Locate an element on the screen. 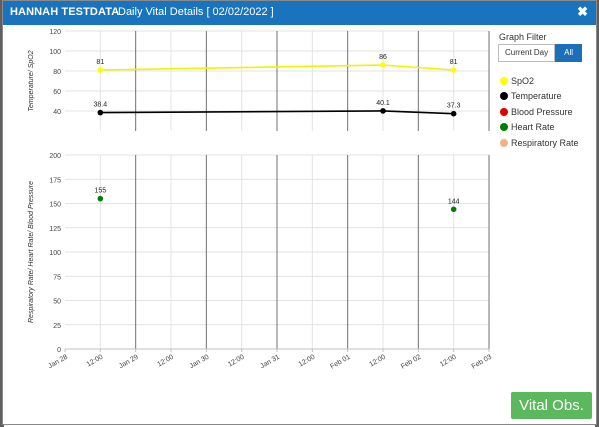  data-label: 144 is located at coordinates (454, 201).